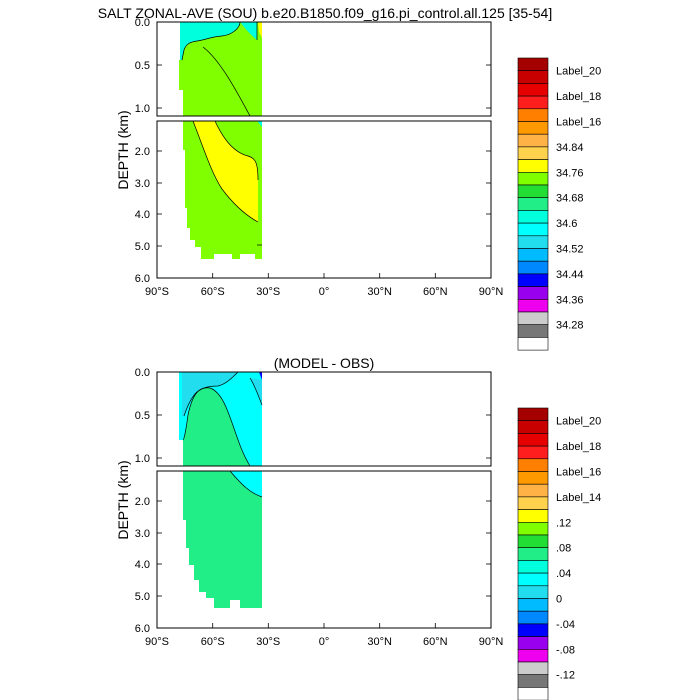 The image size is (700, 700). What do you see at coordinates (268, 642) in the screenshot?
I see `x-tick-label: 30°S` at bounding box center [268, 642].